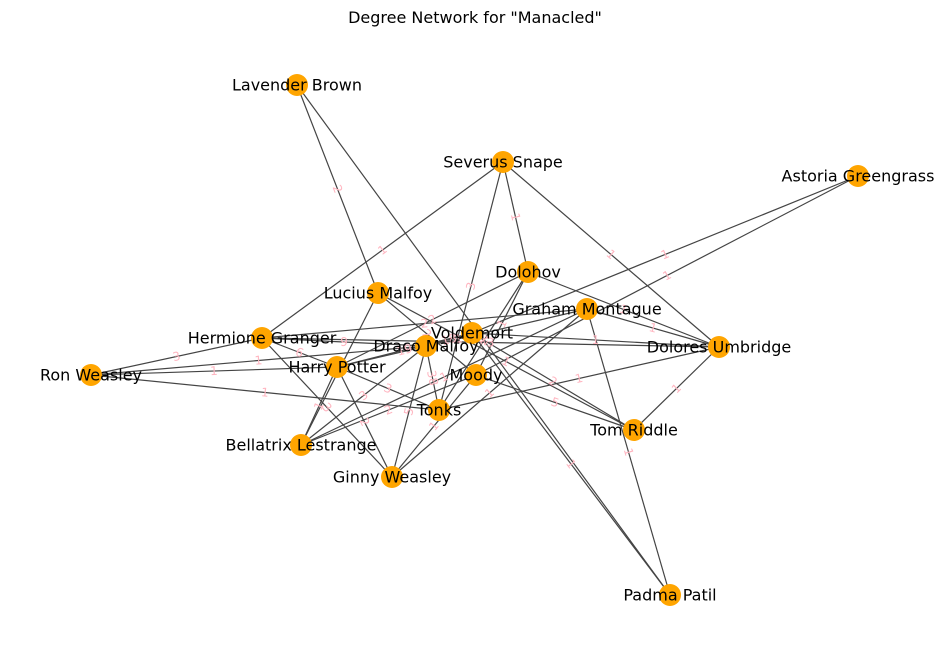 This screenshot has width=950, height=658. I want to click on node-label-astoria: Astoria Greengrass, so click(858, 176).